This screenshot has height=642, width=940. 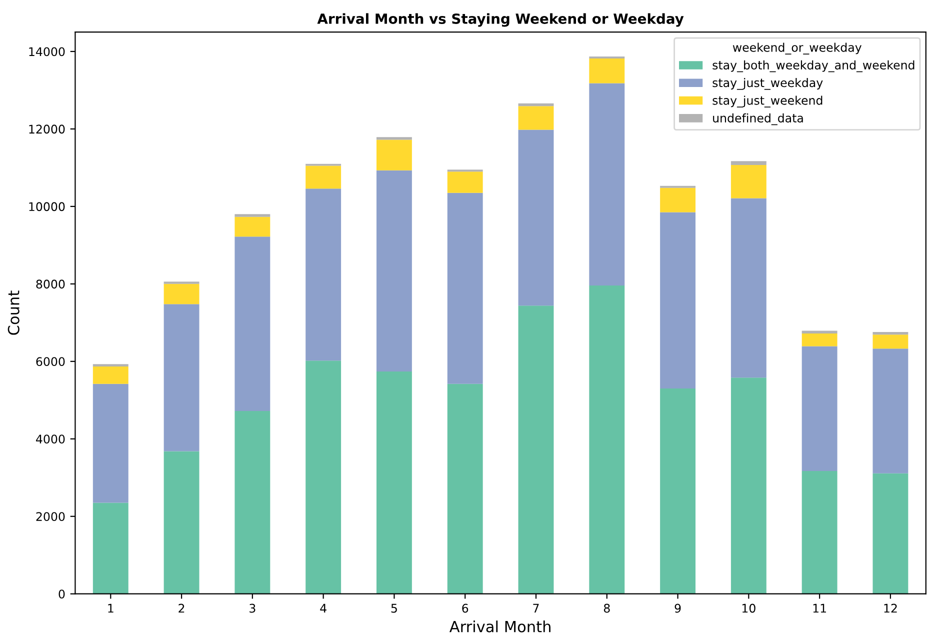 I want to click on x-tick-label: 11, so click(x=819, y=608).